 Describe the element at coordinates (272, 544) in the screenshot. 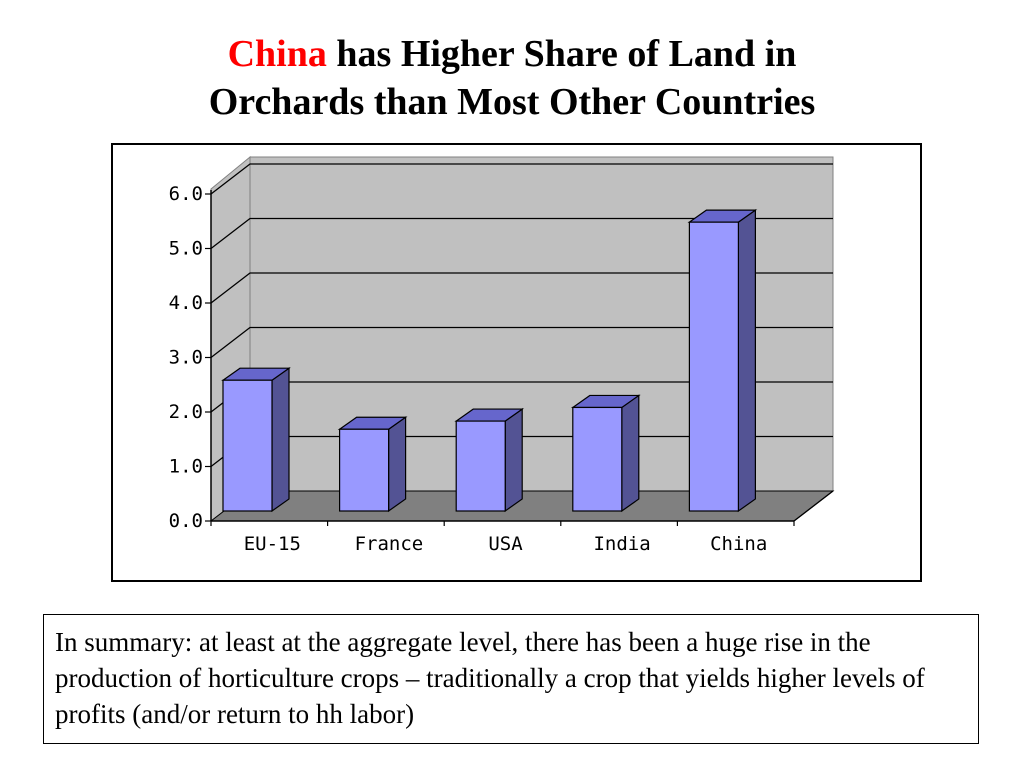

I see `x-tick-label: EU-15` at that location.